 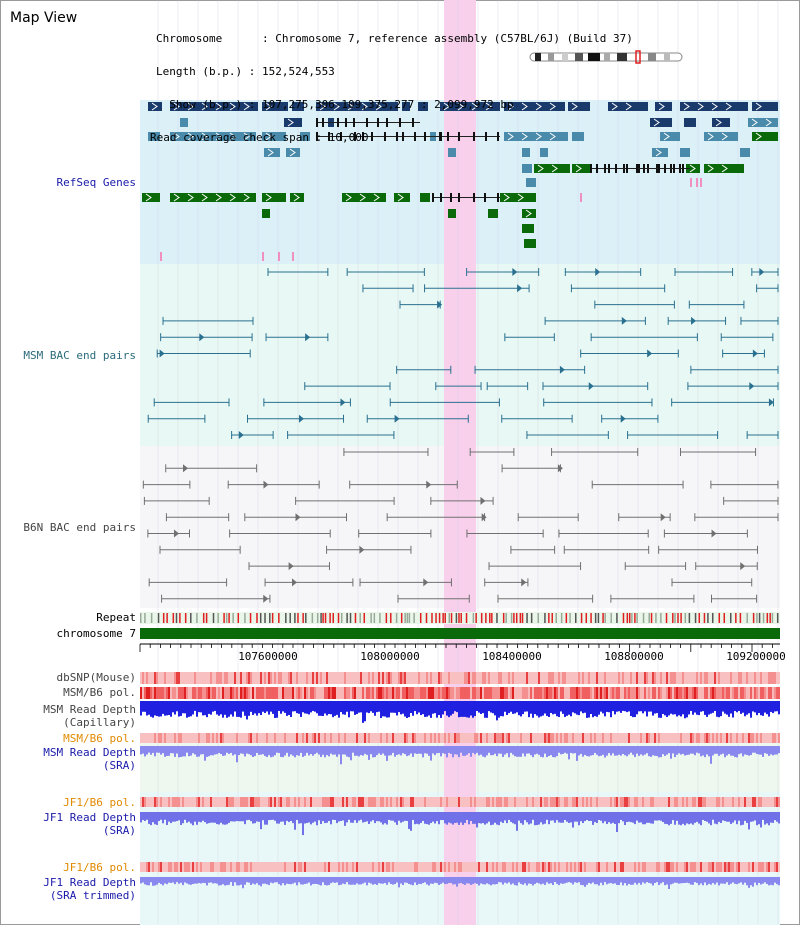 I want to click on track-label-refseq: RefSeq Genes, so click(x=96, y=182).